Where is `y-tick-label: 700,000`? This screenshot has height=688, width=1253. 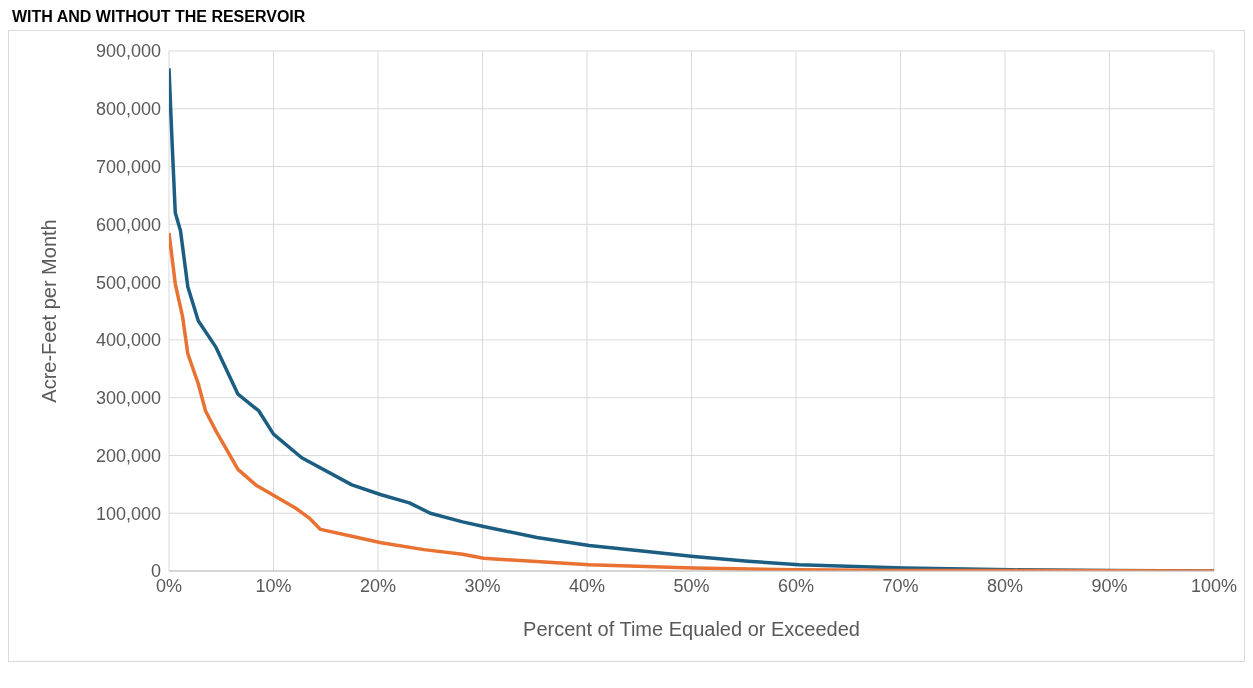 y-tick-label: 700,000 is located at coordinates (128, 166).